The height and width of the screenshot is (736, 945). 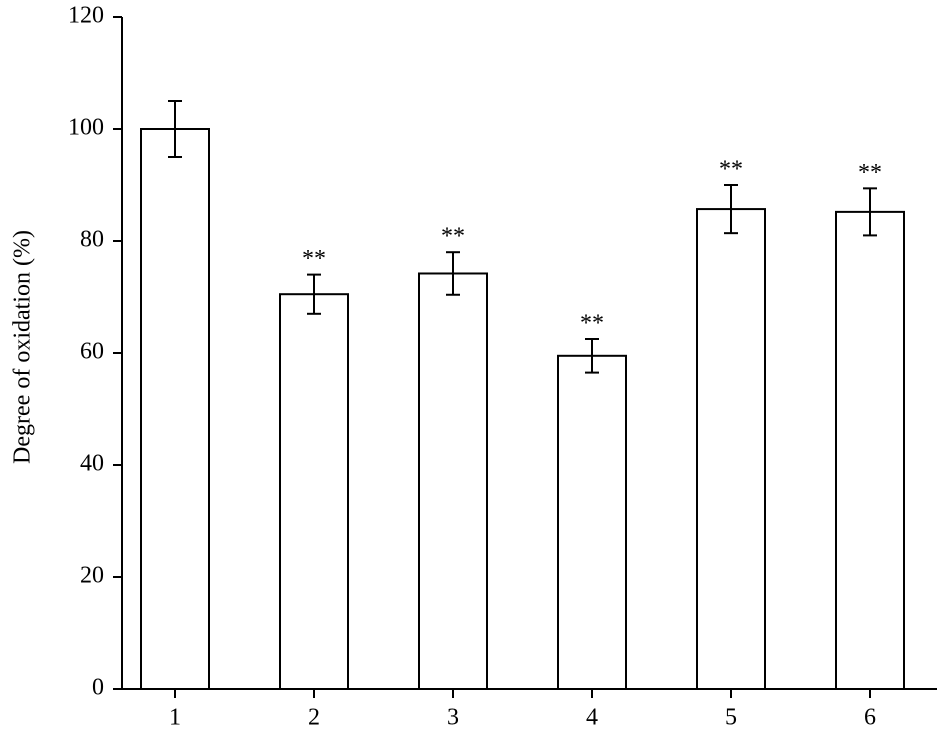 What do you see at coordinates (92, 240) in the screenshot?
I see `y-tick-label: 80` at bounding box center [92, 240].